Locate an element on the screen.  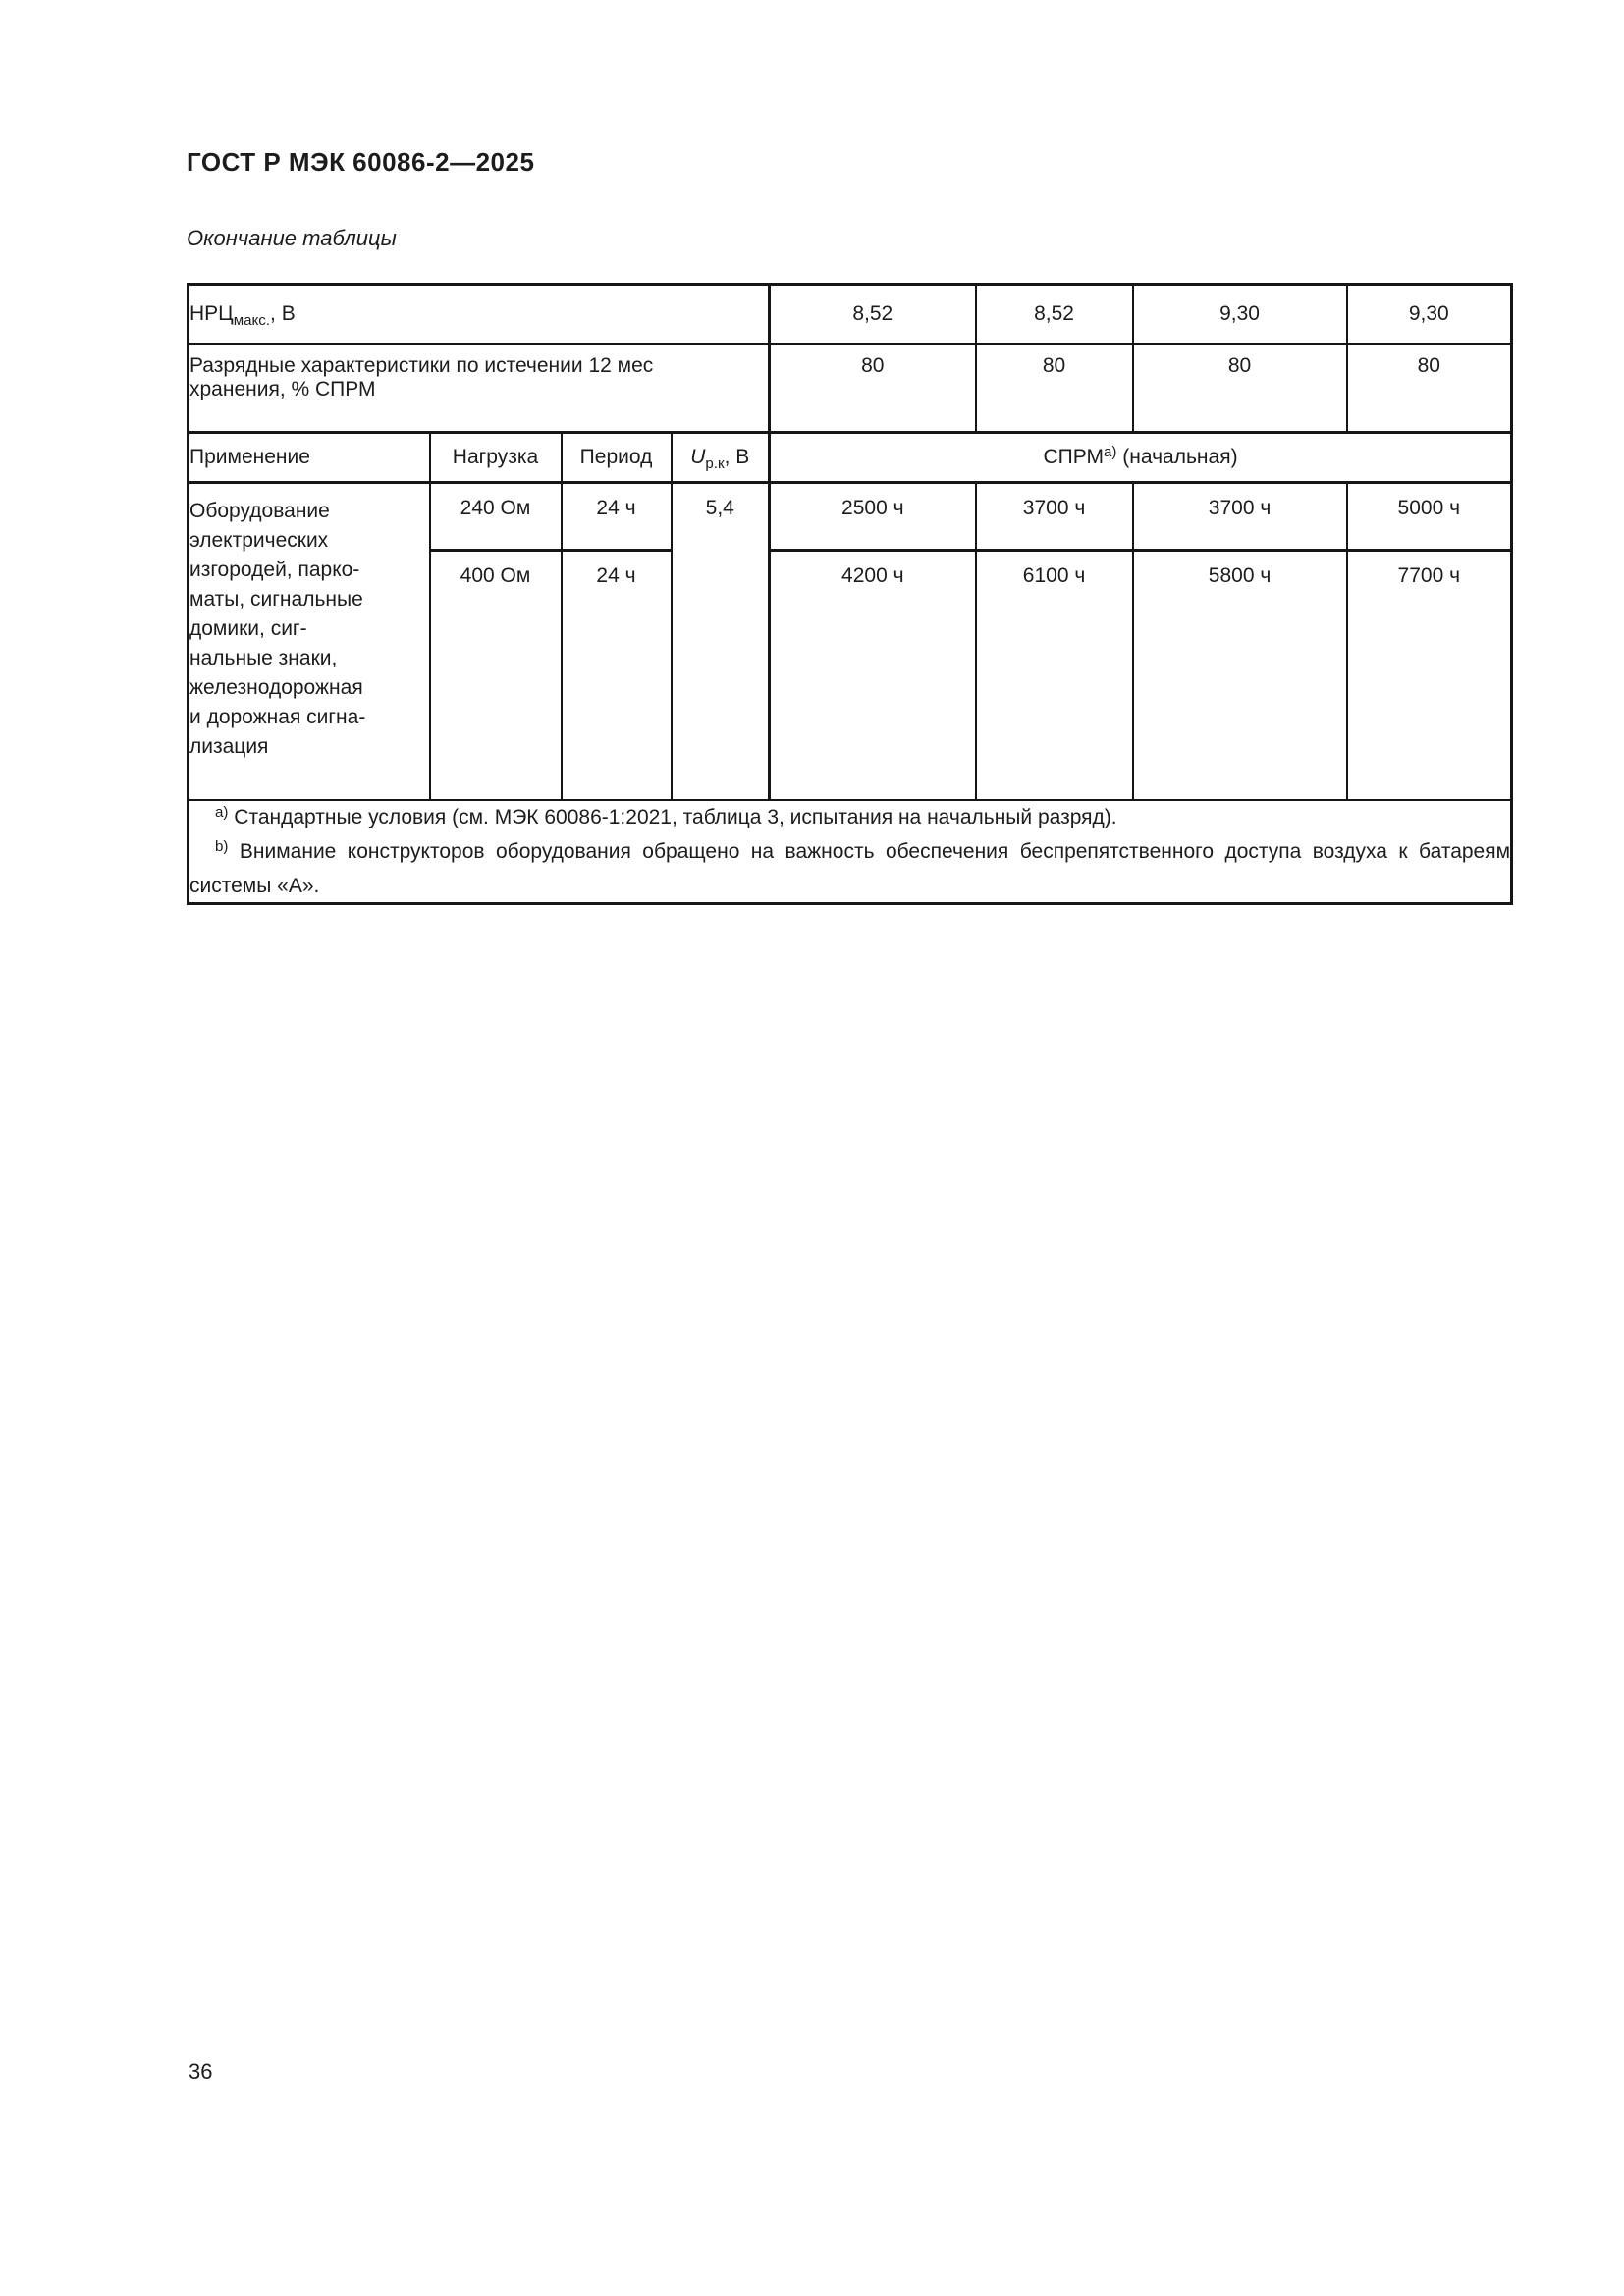
sprm-label: СПРМ is located at coordinates (1074, 457).